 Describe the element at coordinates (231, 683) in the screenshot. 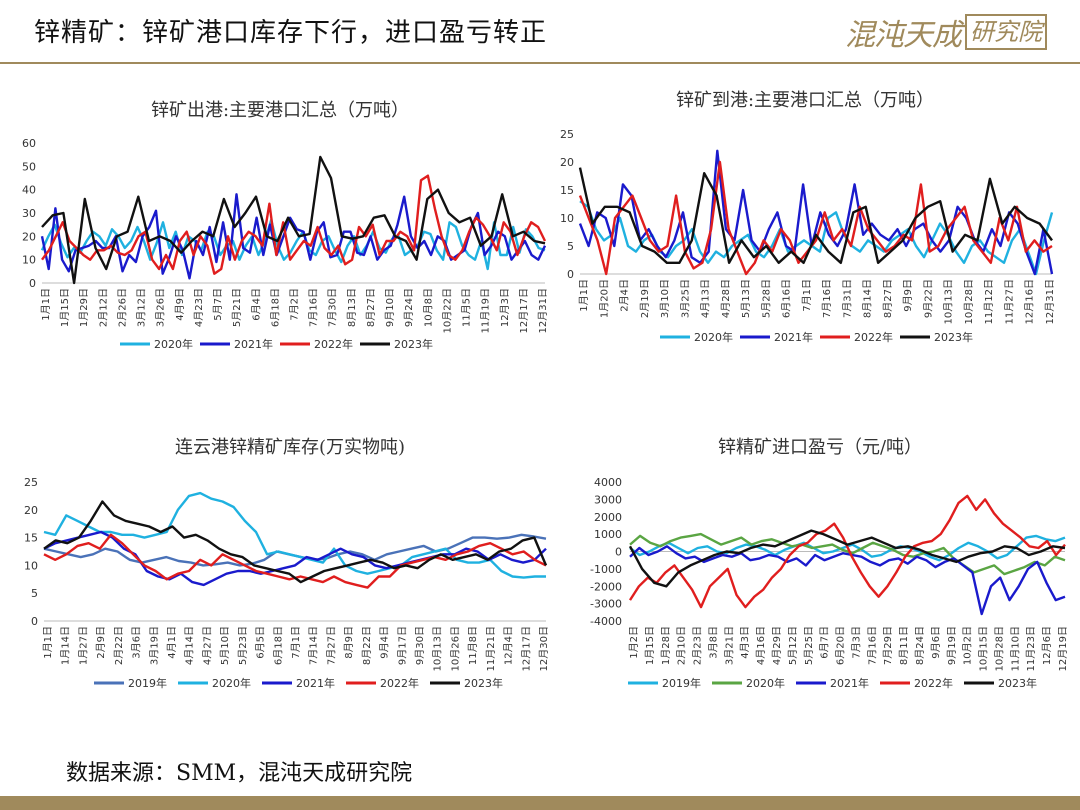

I see `chart3-legend-label: 2020年` at that location.